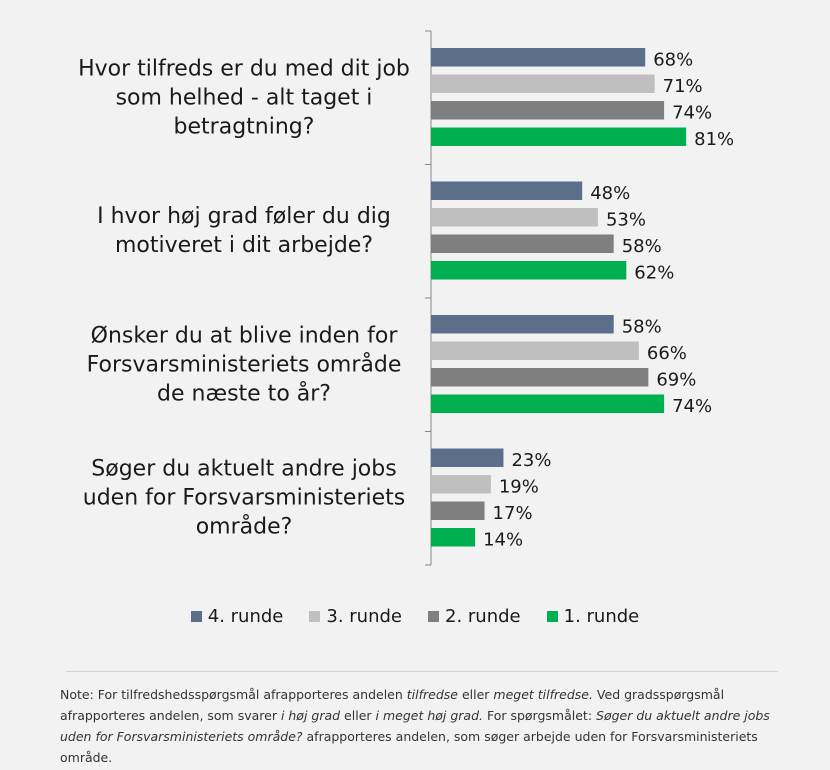 The image size is (830, 770). I want to click on bar-1-runde-cat3, so click(548, 403).